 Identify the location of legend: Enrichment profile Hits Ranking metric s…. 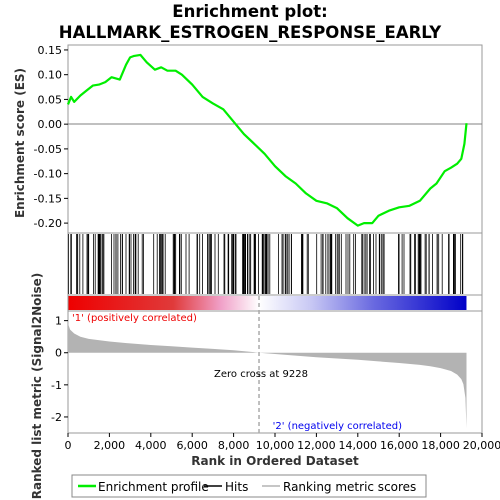
(249, 486).